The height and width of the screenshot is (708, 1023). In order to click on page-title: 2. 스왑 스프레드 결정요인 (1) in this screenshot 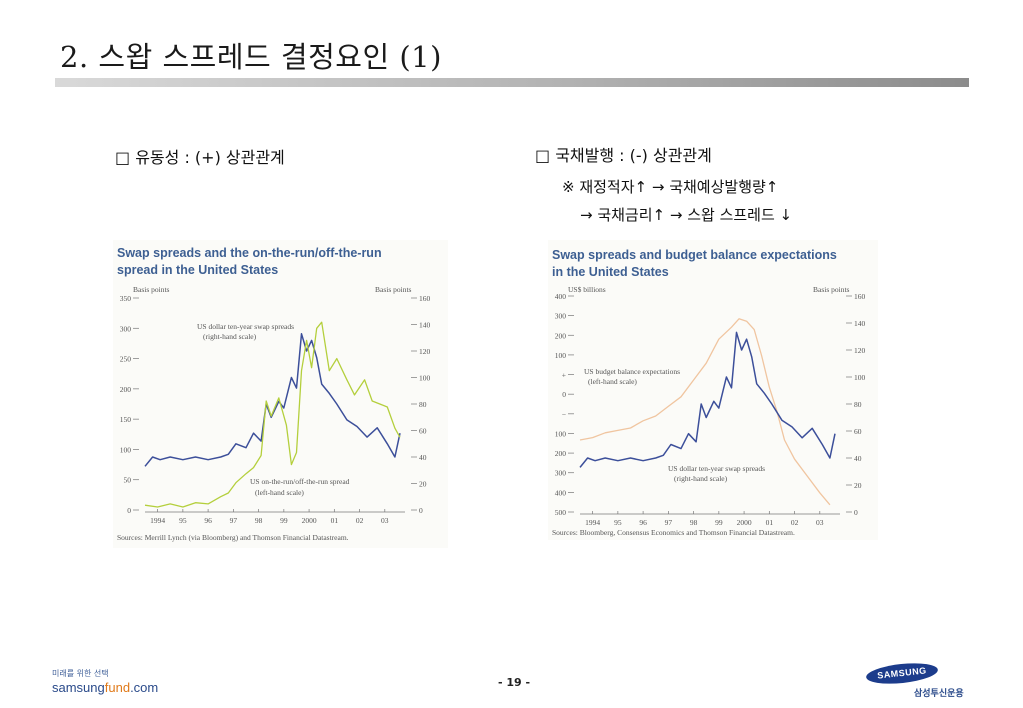, I will do `click(251, 57)`.